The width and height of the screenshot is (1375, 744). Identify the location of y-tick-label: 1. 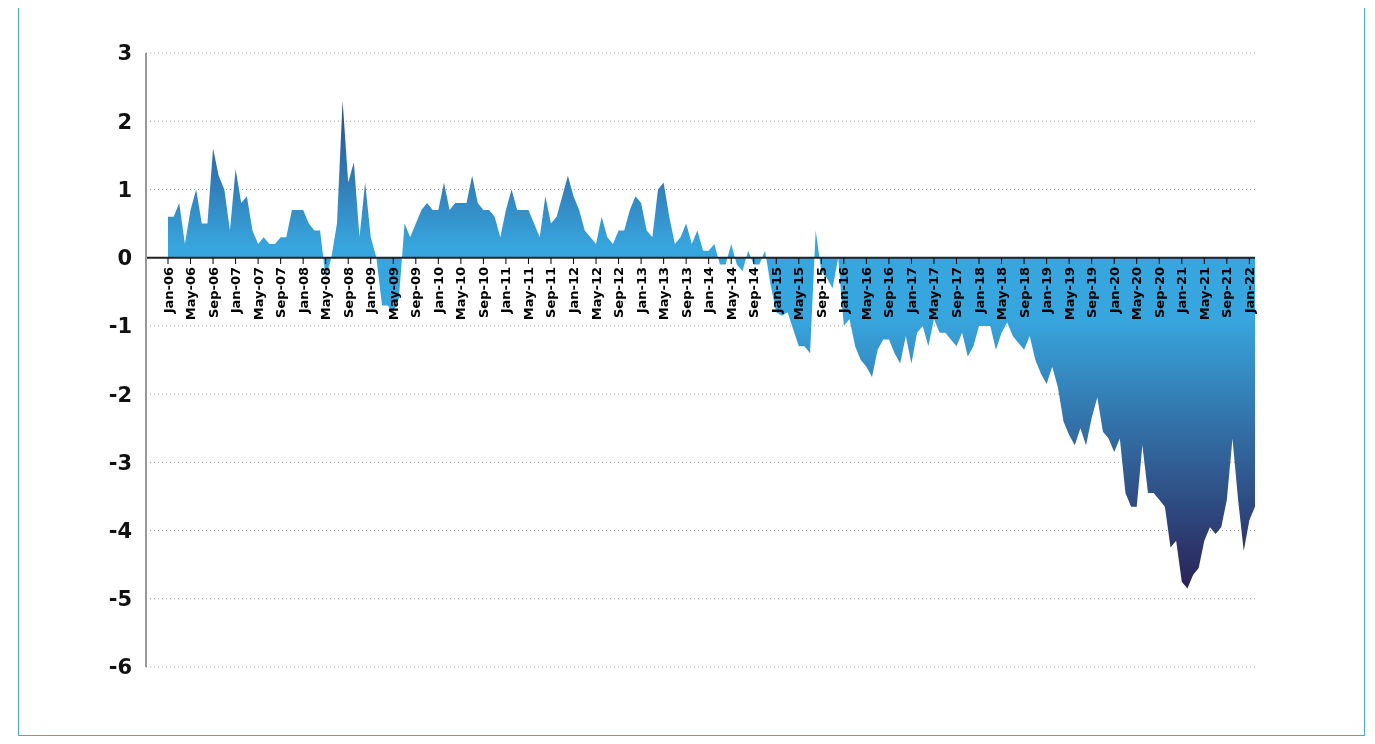
(124, 189).